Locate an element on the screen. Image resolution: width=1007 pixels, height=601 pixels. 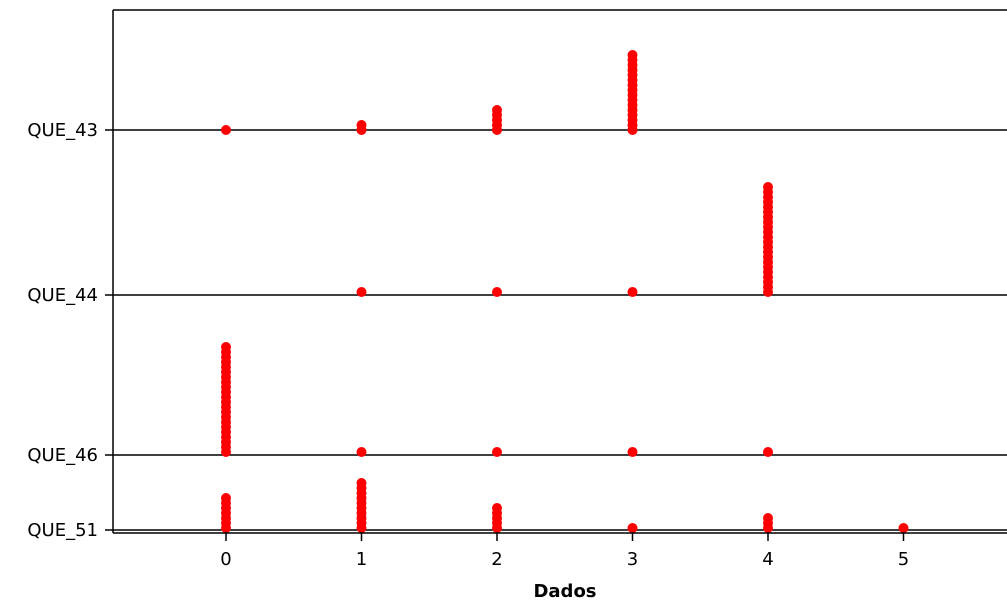
x-tick-label: 0 is located at coordinates (225, 559).